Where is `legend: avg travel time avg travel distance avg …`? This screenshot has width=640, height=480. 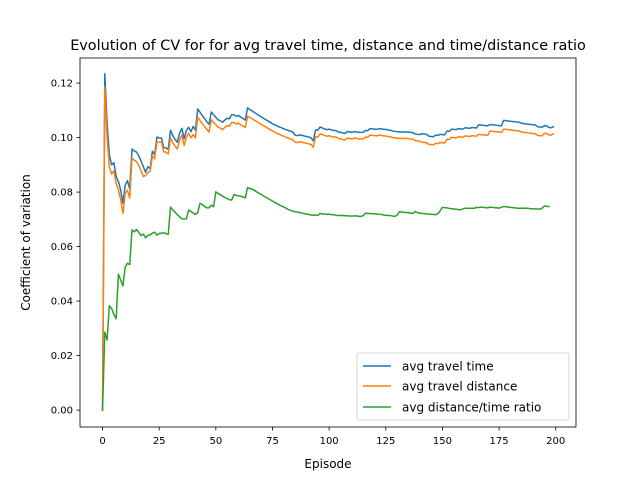
legend: avg travel time avg travel distance avg … is located at coordinates (463, 386).